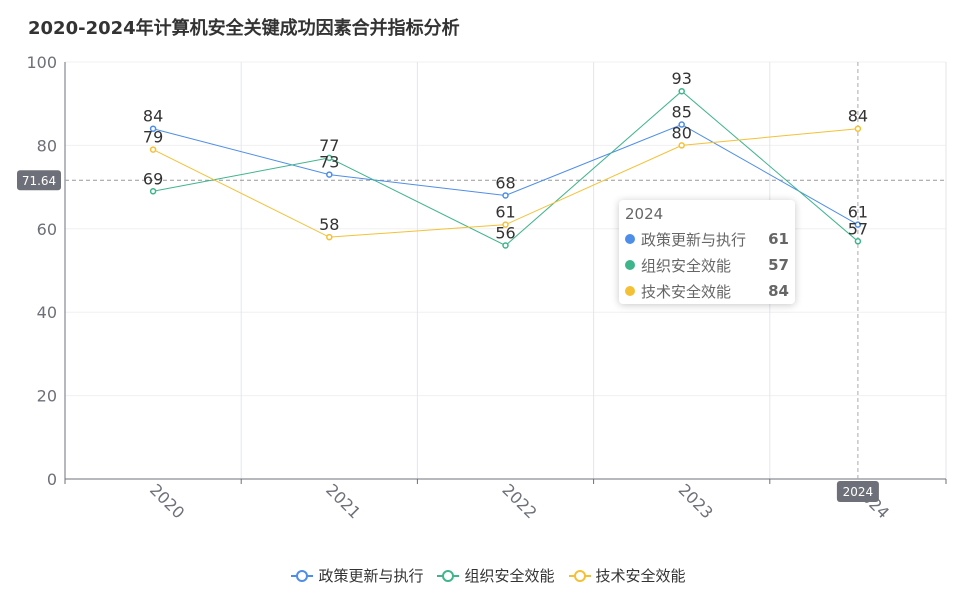 Image resolution: width=977 pixels, height=597 pixels. I want to click on legend-label: 组织安全效能, so click(509, 576).